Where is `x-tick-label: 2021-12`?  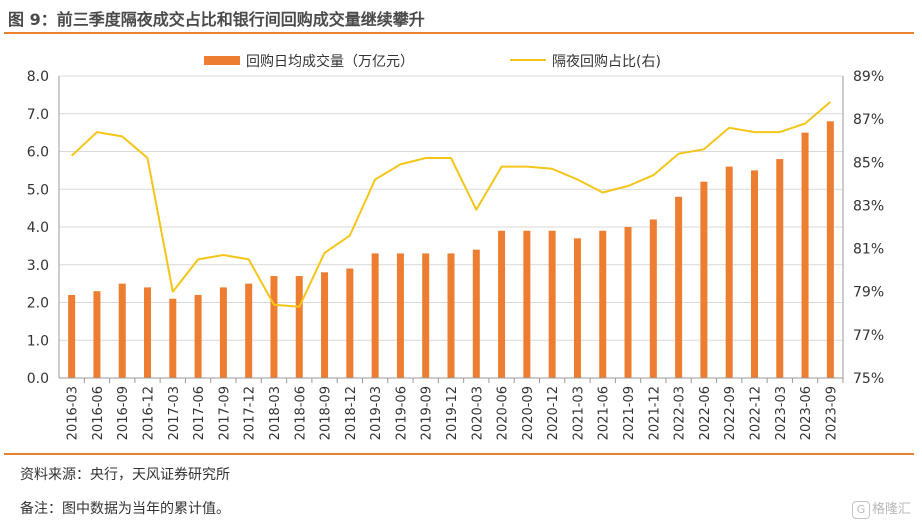 x-tick-label: 2021-12 is located at coordinates (654, 413).